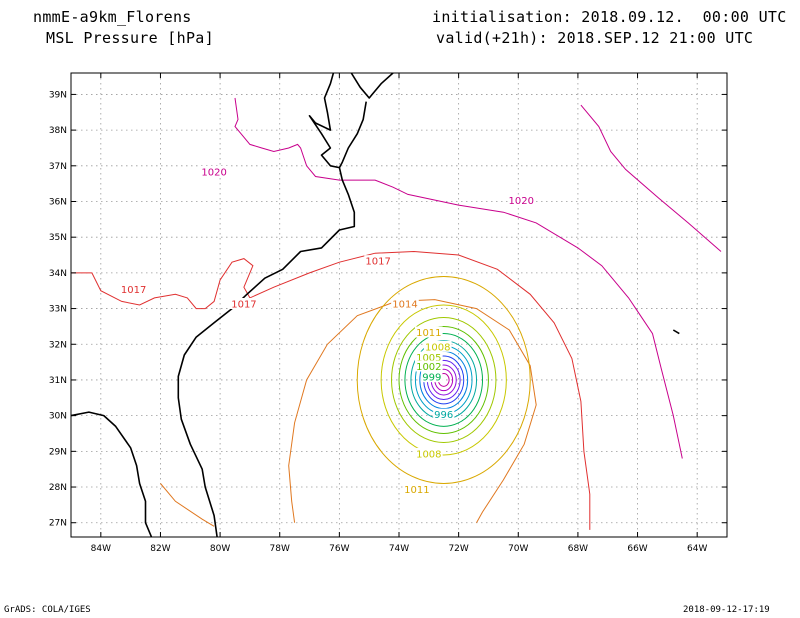 This screenshot has width=800, height=618. I want to click on lon-label: 76W, so click(339, 549).